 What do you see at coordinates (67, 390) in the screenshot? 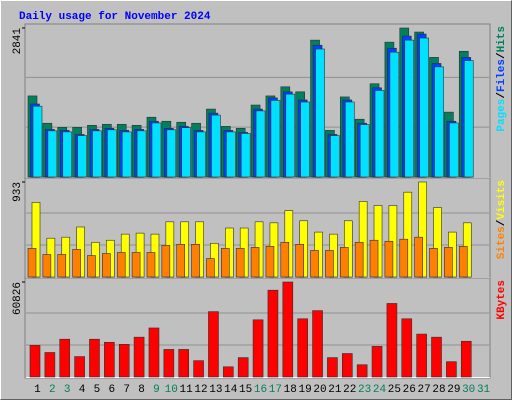
I see `x-tick-label: 3` at bounding box center [67, 390].